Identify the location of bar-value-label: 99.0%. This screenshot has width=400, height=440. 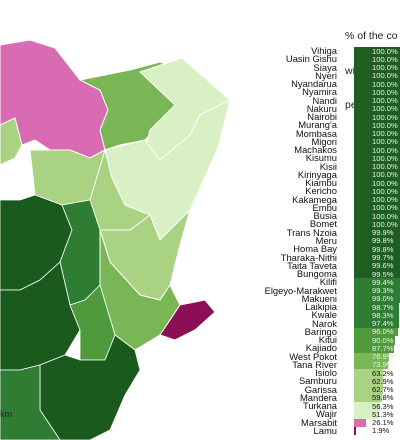
(383, 299).